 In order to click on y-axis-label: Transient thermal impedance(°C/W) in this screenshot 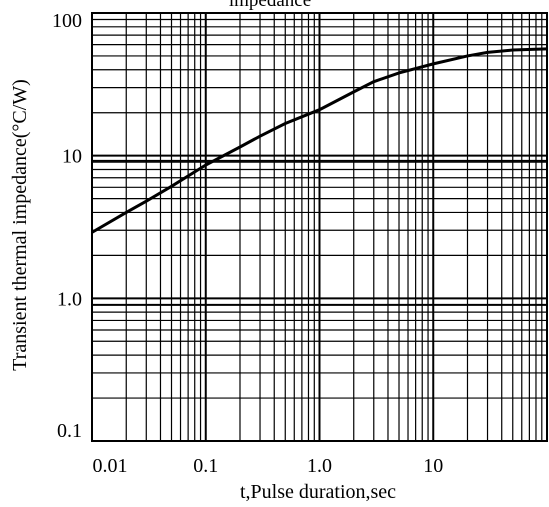, I will do `click(20, 225)`.